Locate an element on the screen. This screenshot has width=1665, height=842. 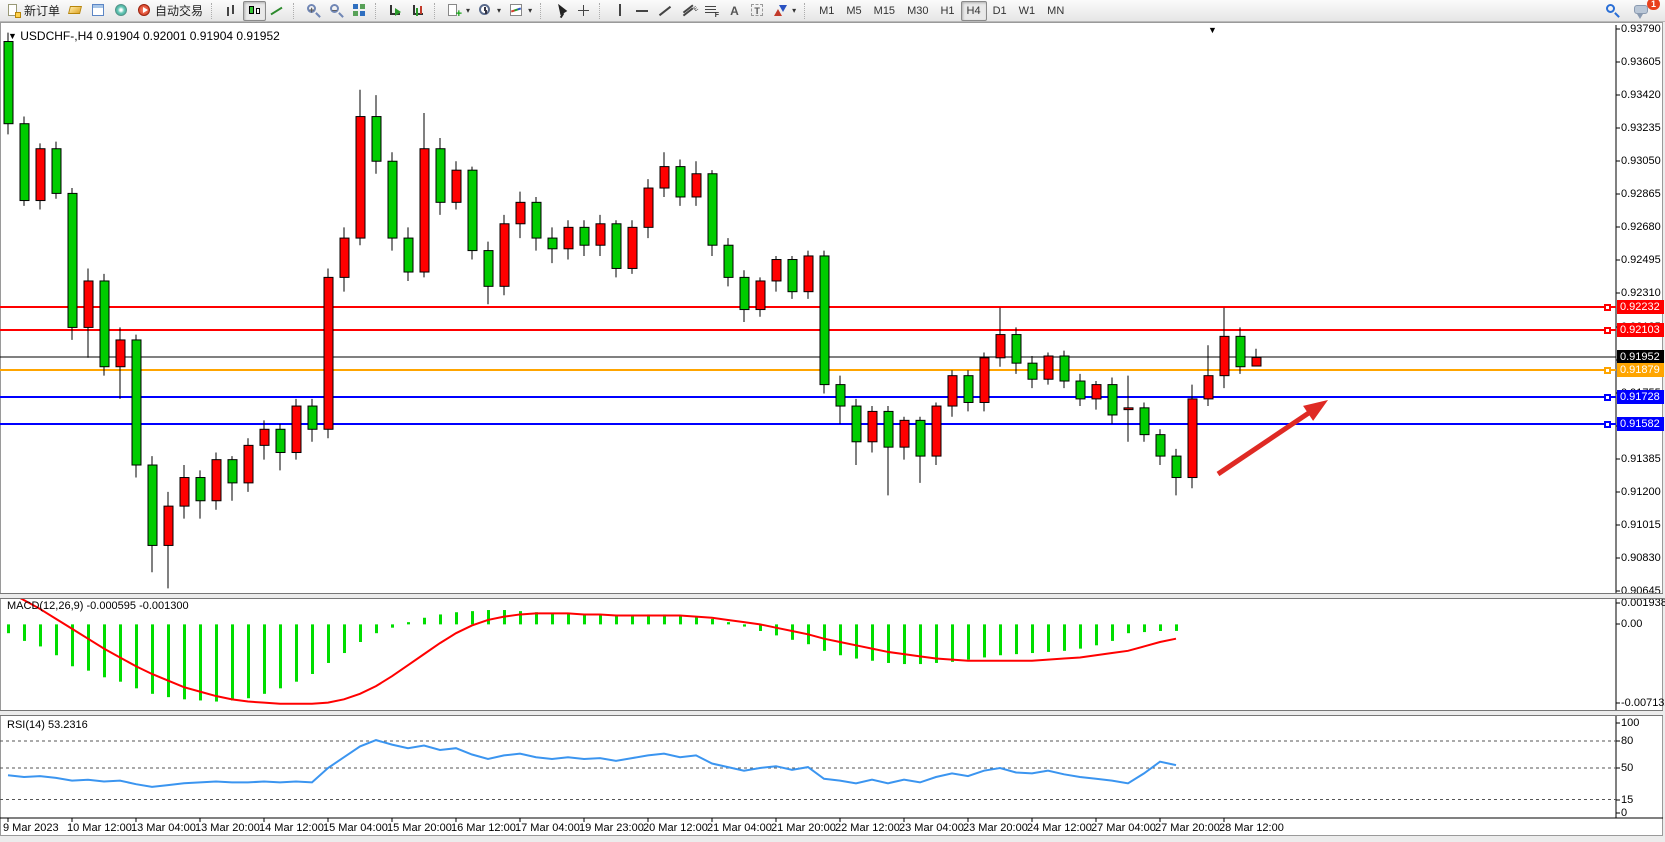
new-order-button: 新订单 is located at coordinates (33, 11).